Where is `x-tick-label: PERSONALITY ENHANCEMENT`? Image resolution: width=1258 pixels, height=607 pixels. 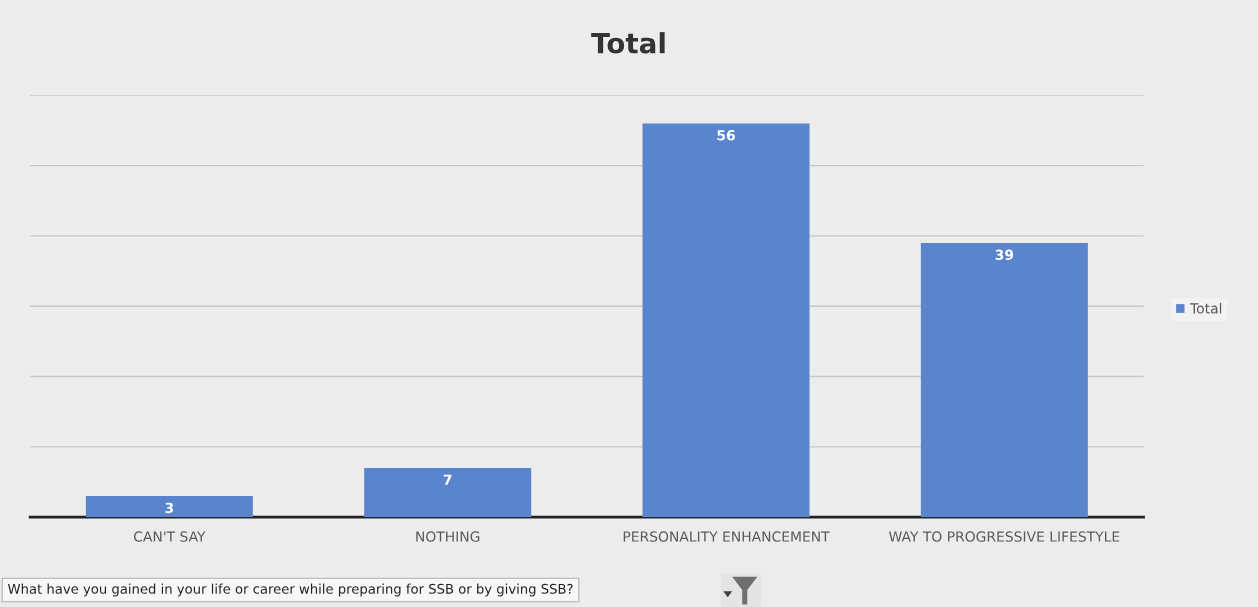
x-tick-label: PERSONALITY ENHANCEMENT is located at coordinates (726, 536).